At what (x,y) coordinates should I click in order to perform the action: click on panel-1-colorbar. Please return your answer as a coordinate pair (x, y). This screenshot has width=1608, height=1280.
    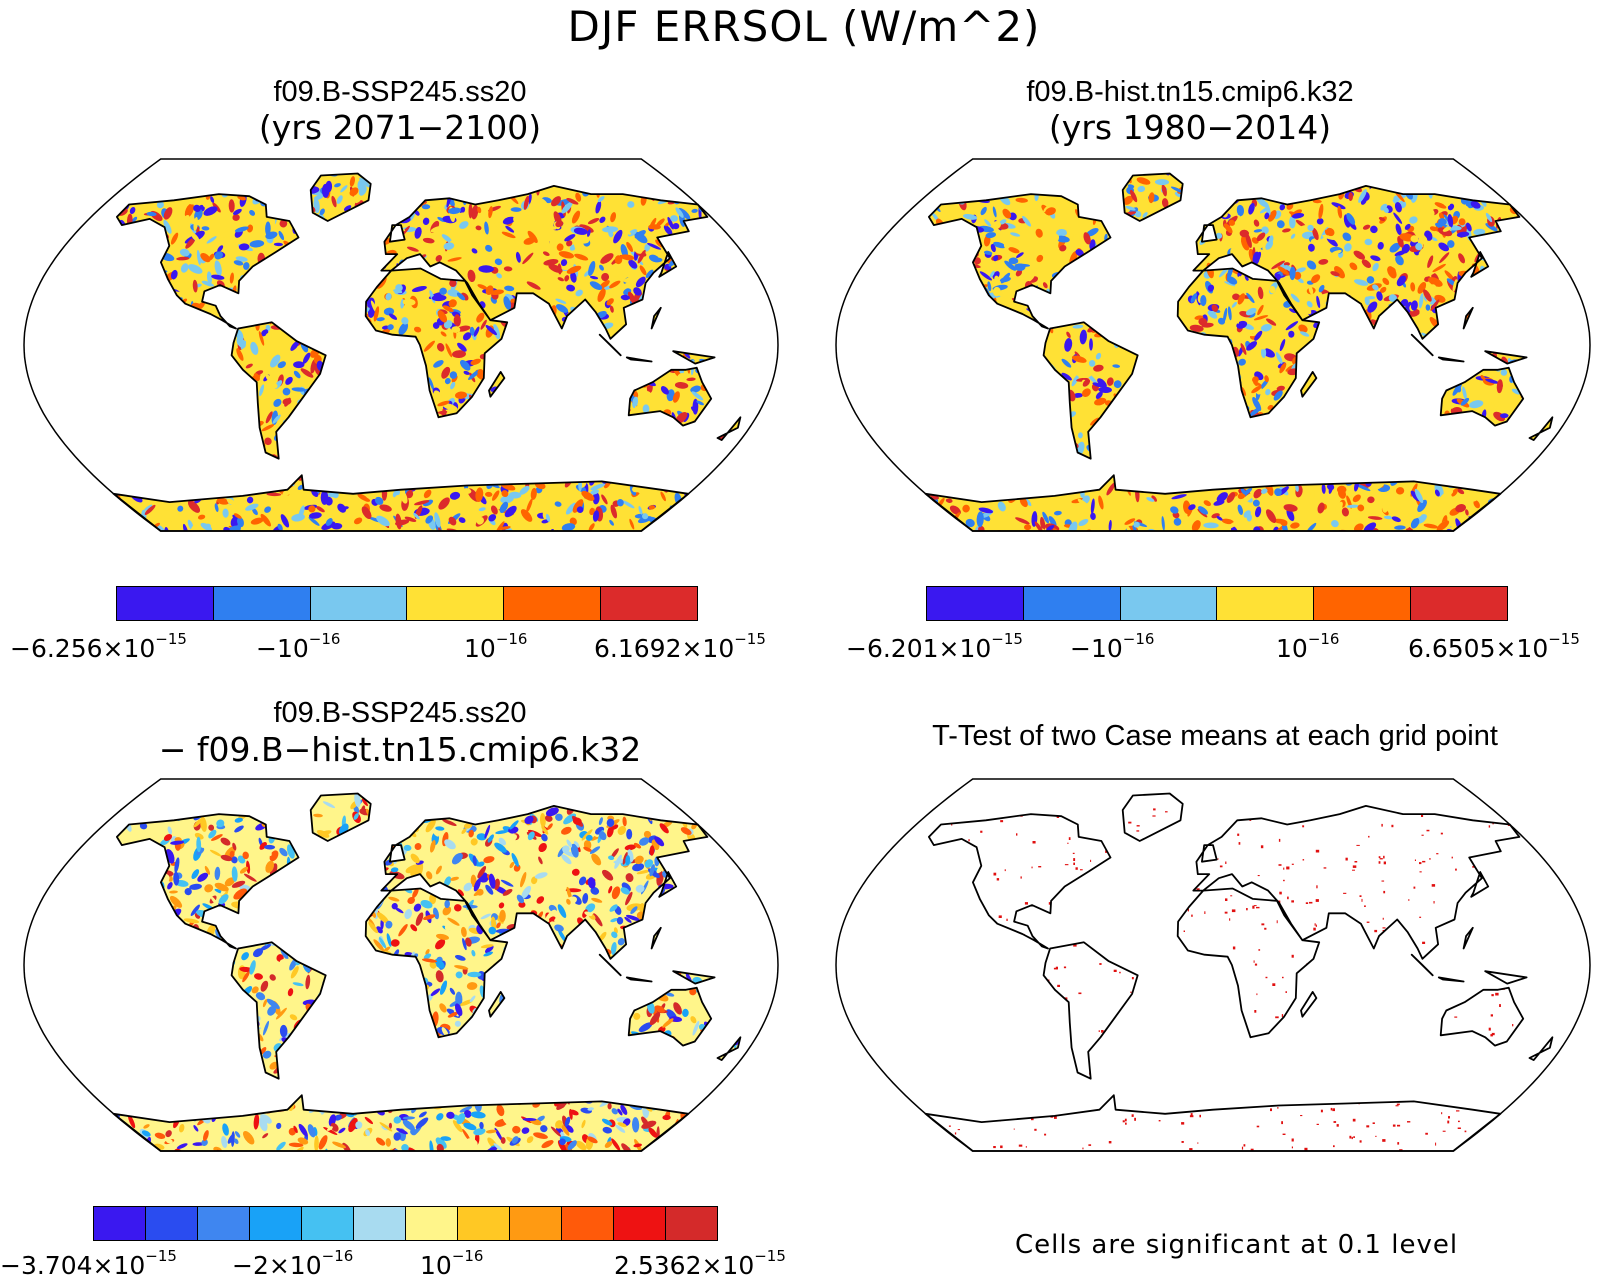
    Looking at the image, I should click on (407, 603).